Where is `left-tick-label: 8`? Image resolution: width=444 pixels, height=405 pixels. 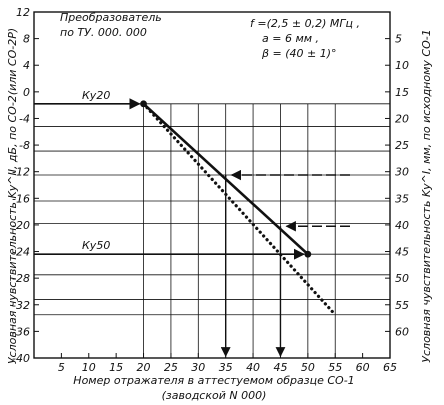
left-tick-label: 8 is located at coordinates (26, 39).